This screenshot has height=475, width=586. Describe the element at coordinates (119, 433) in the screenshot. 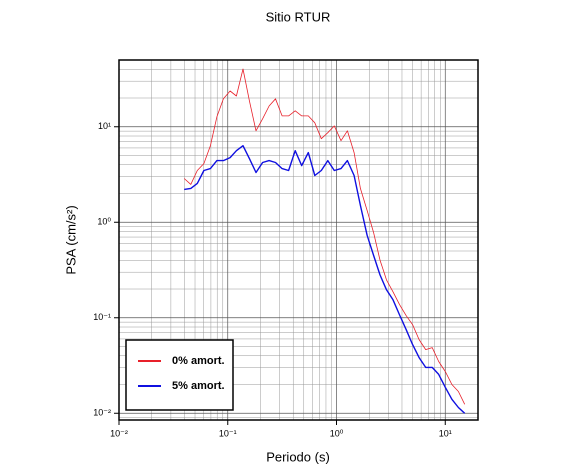

I see `x-tick-label: 10⁻²` at that location.